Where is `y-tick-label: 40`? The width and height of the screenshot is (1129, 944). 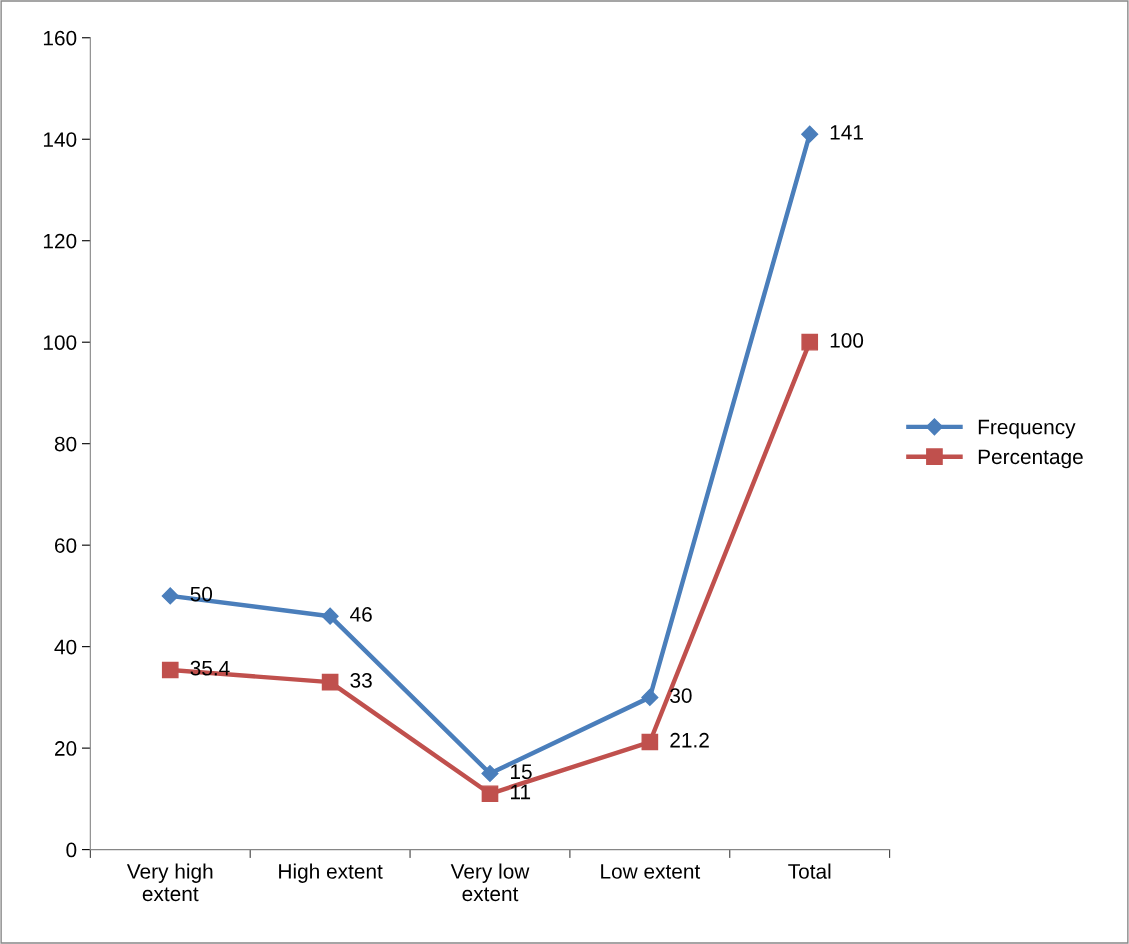 y-tick-label: 40 is located at coordinates (65, 647).